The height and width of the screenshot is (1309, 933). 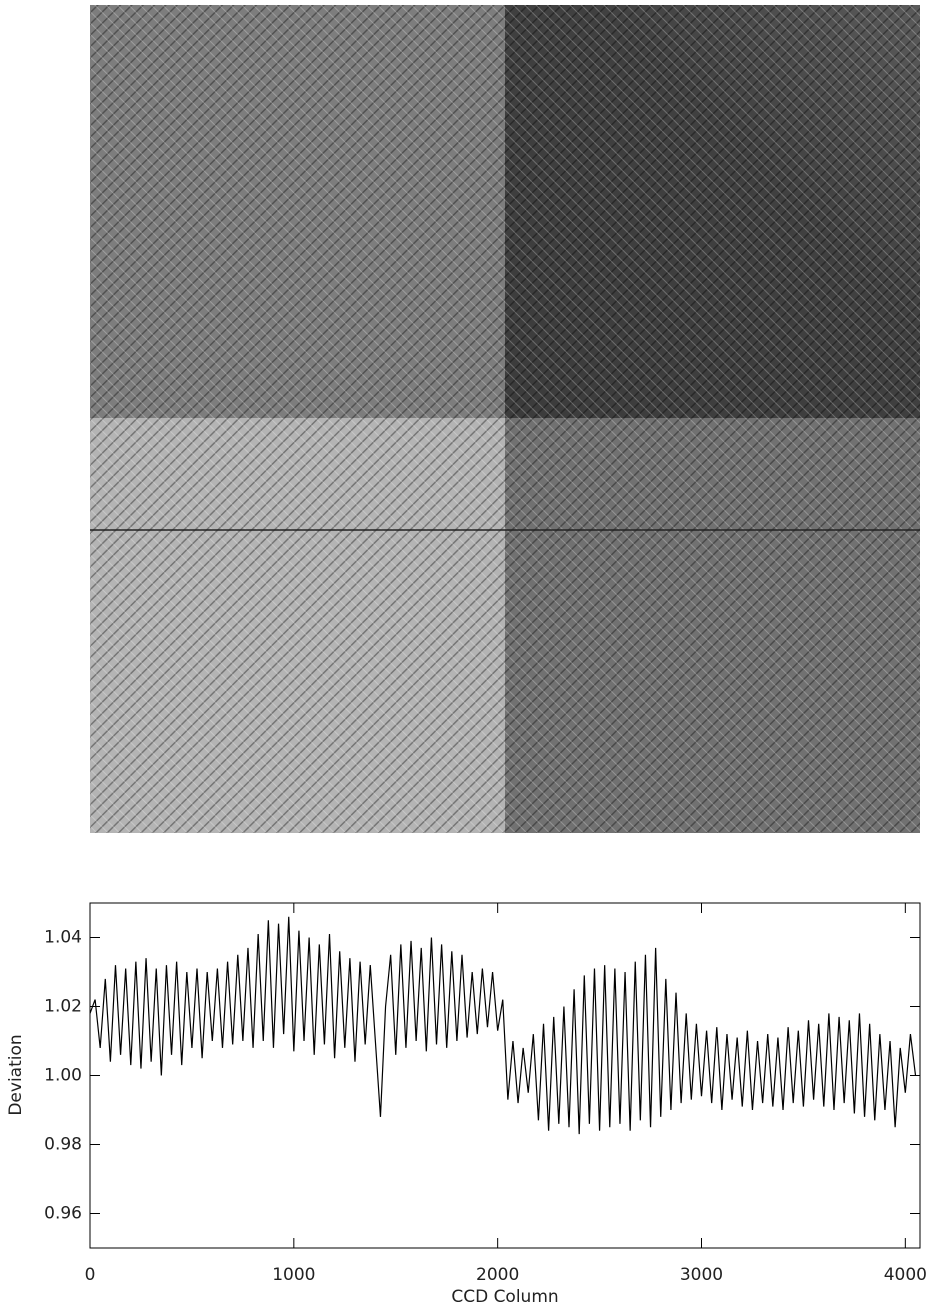 I want to click on y-tick-label: 1.04, so click(x=63, y=938).